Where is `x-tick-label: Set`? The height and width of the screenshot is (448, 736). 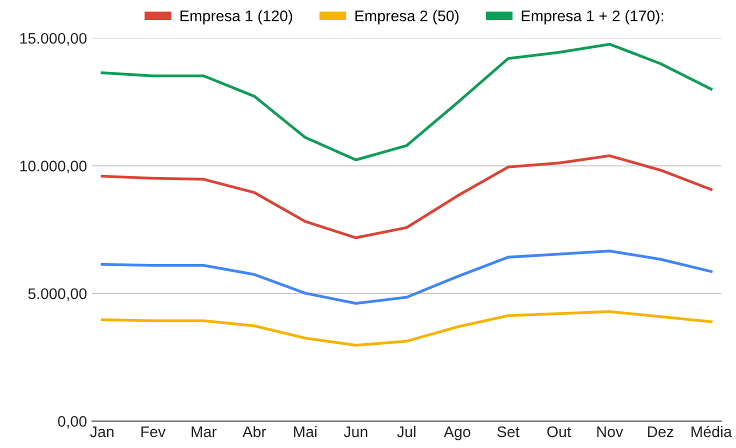 x-tick-label: Set is located at coordinates (508, 432).